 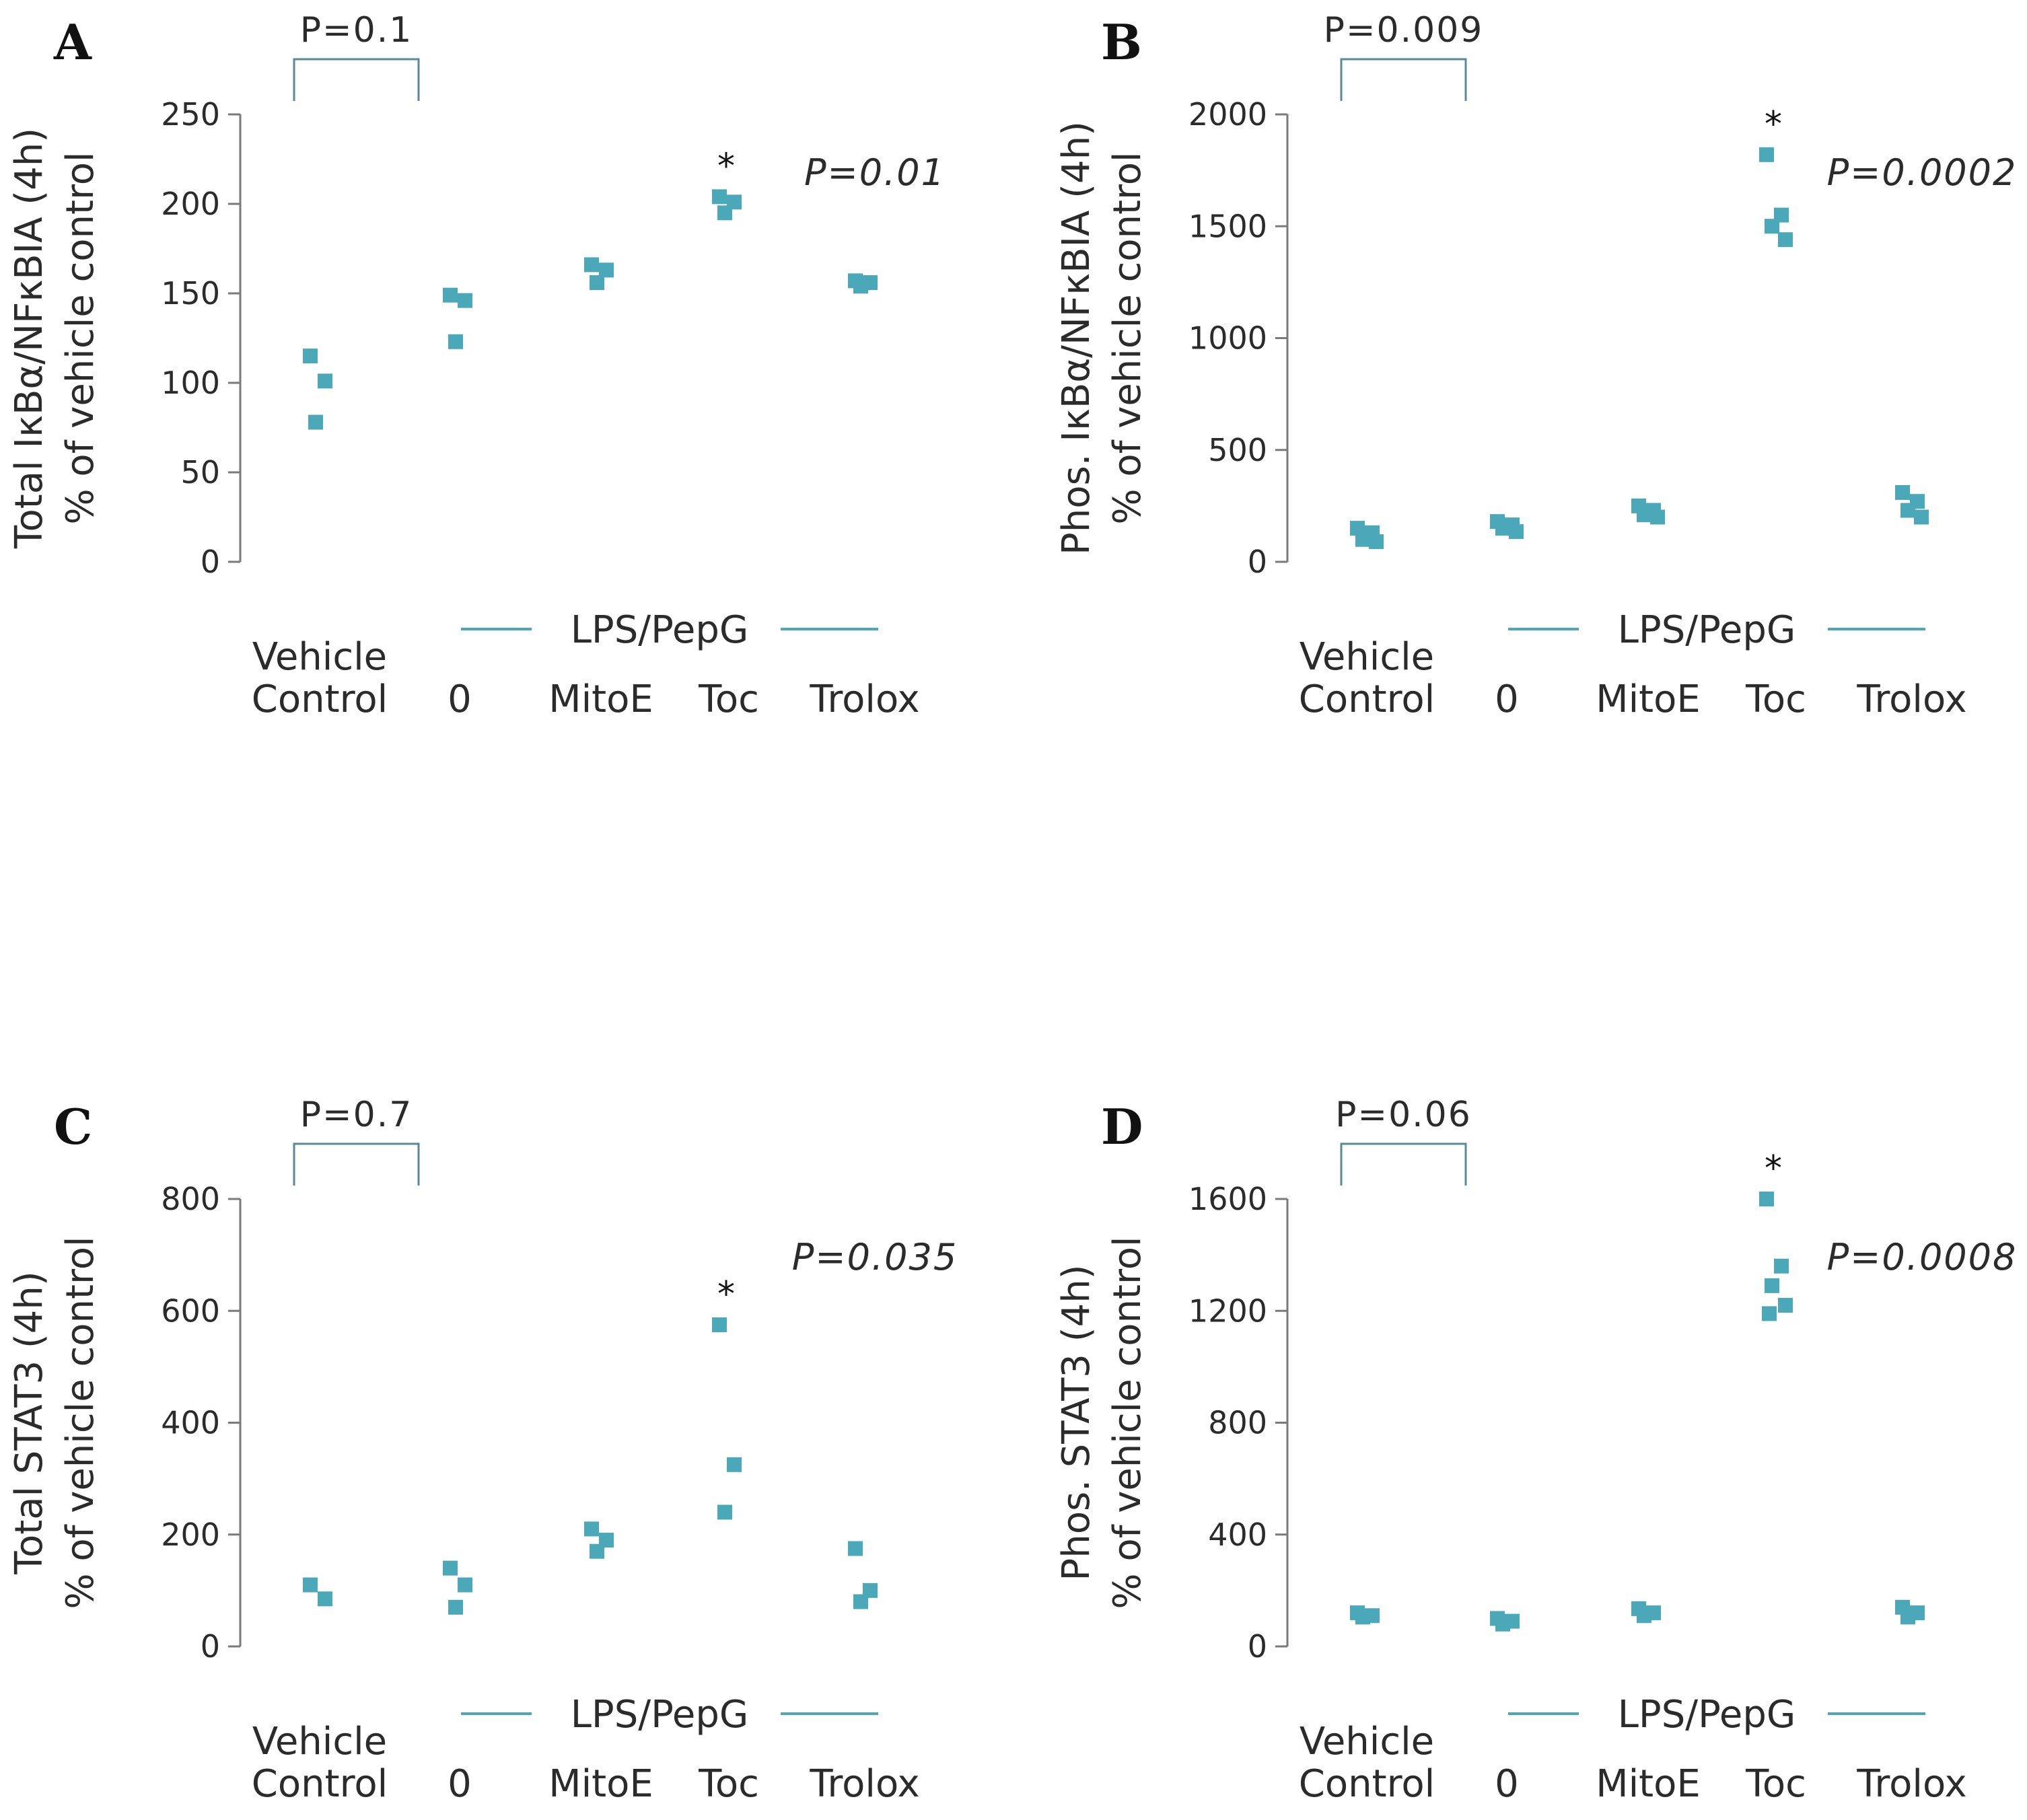 I want to click on panel-d-ytick-label-4: 1600, so click(x=1227, y=1199).